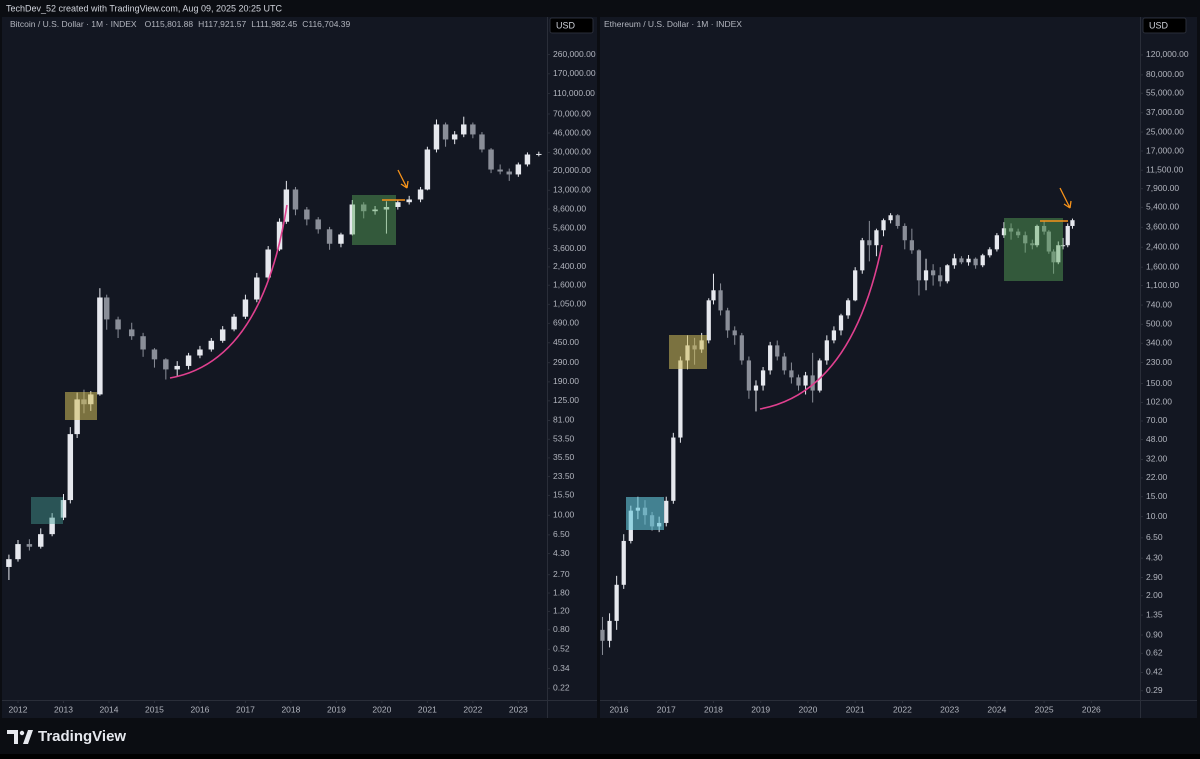  Describe the element at coordinates (572, 190) in the screenshot. I see `y-tick-label: 13,000.00` at that location.